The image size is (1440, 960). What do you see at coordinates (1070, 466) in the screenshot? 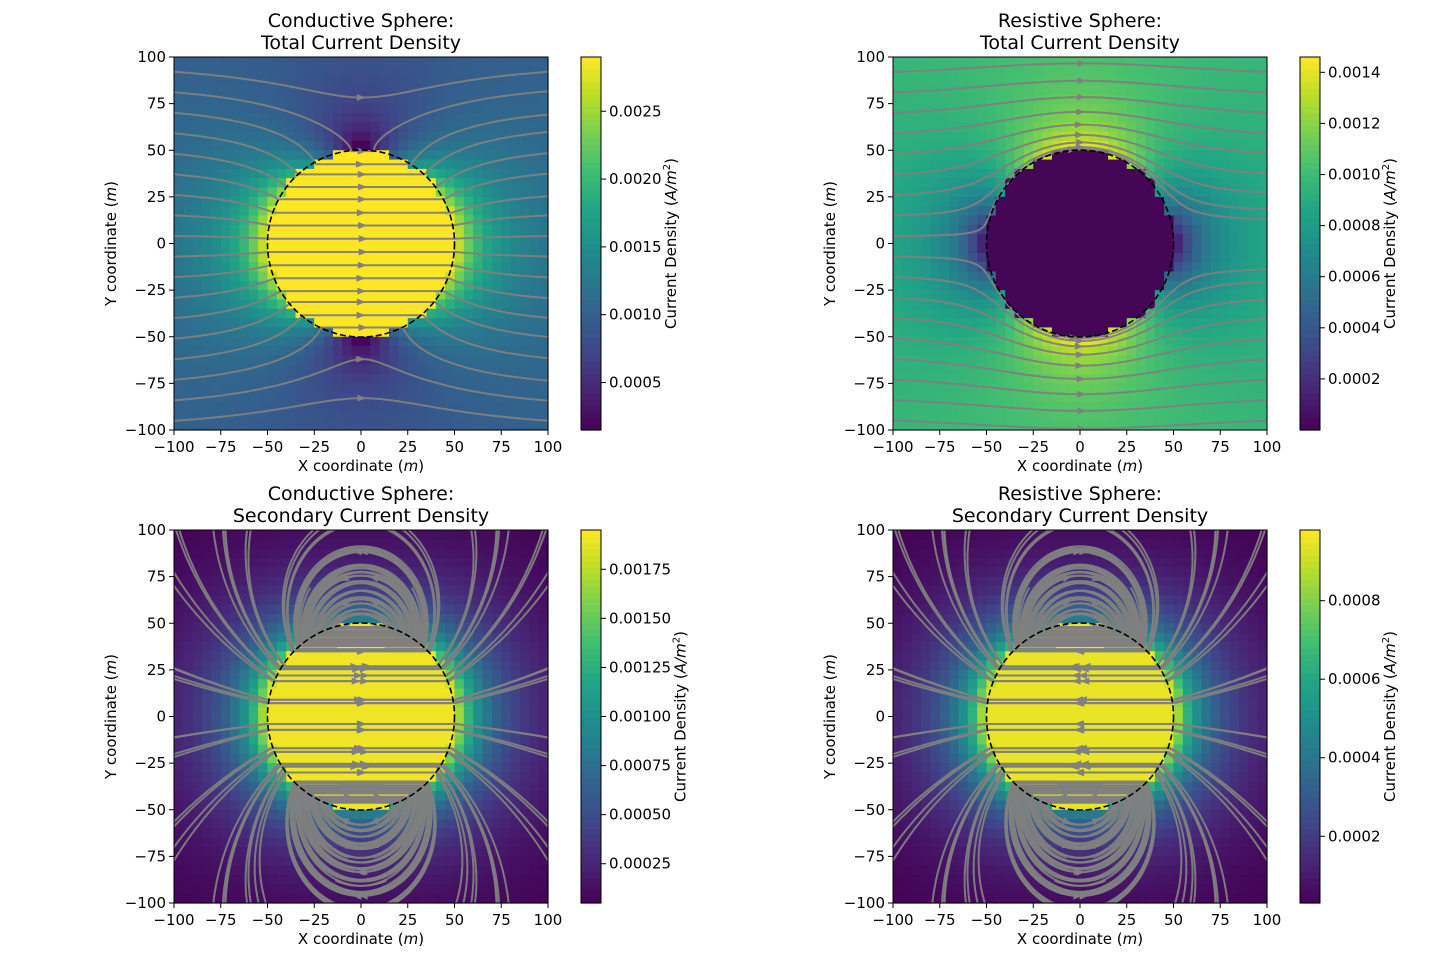
I see `x-axis-label-prefix: X coordinate (` at bounding box center [1070, 466].